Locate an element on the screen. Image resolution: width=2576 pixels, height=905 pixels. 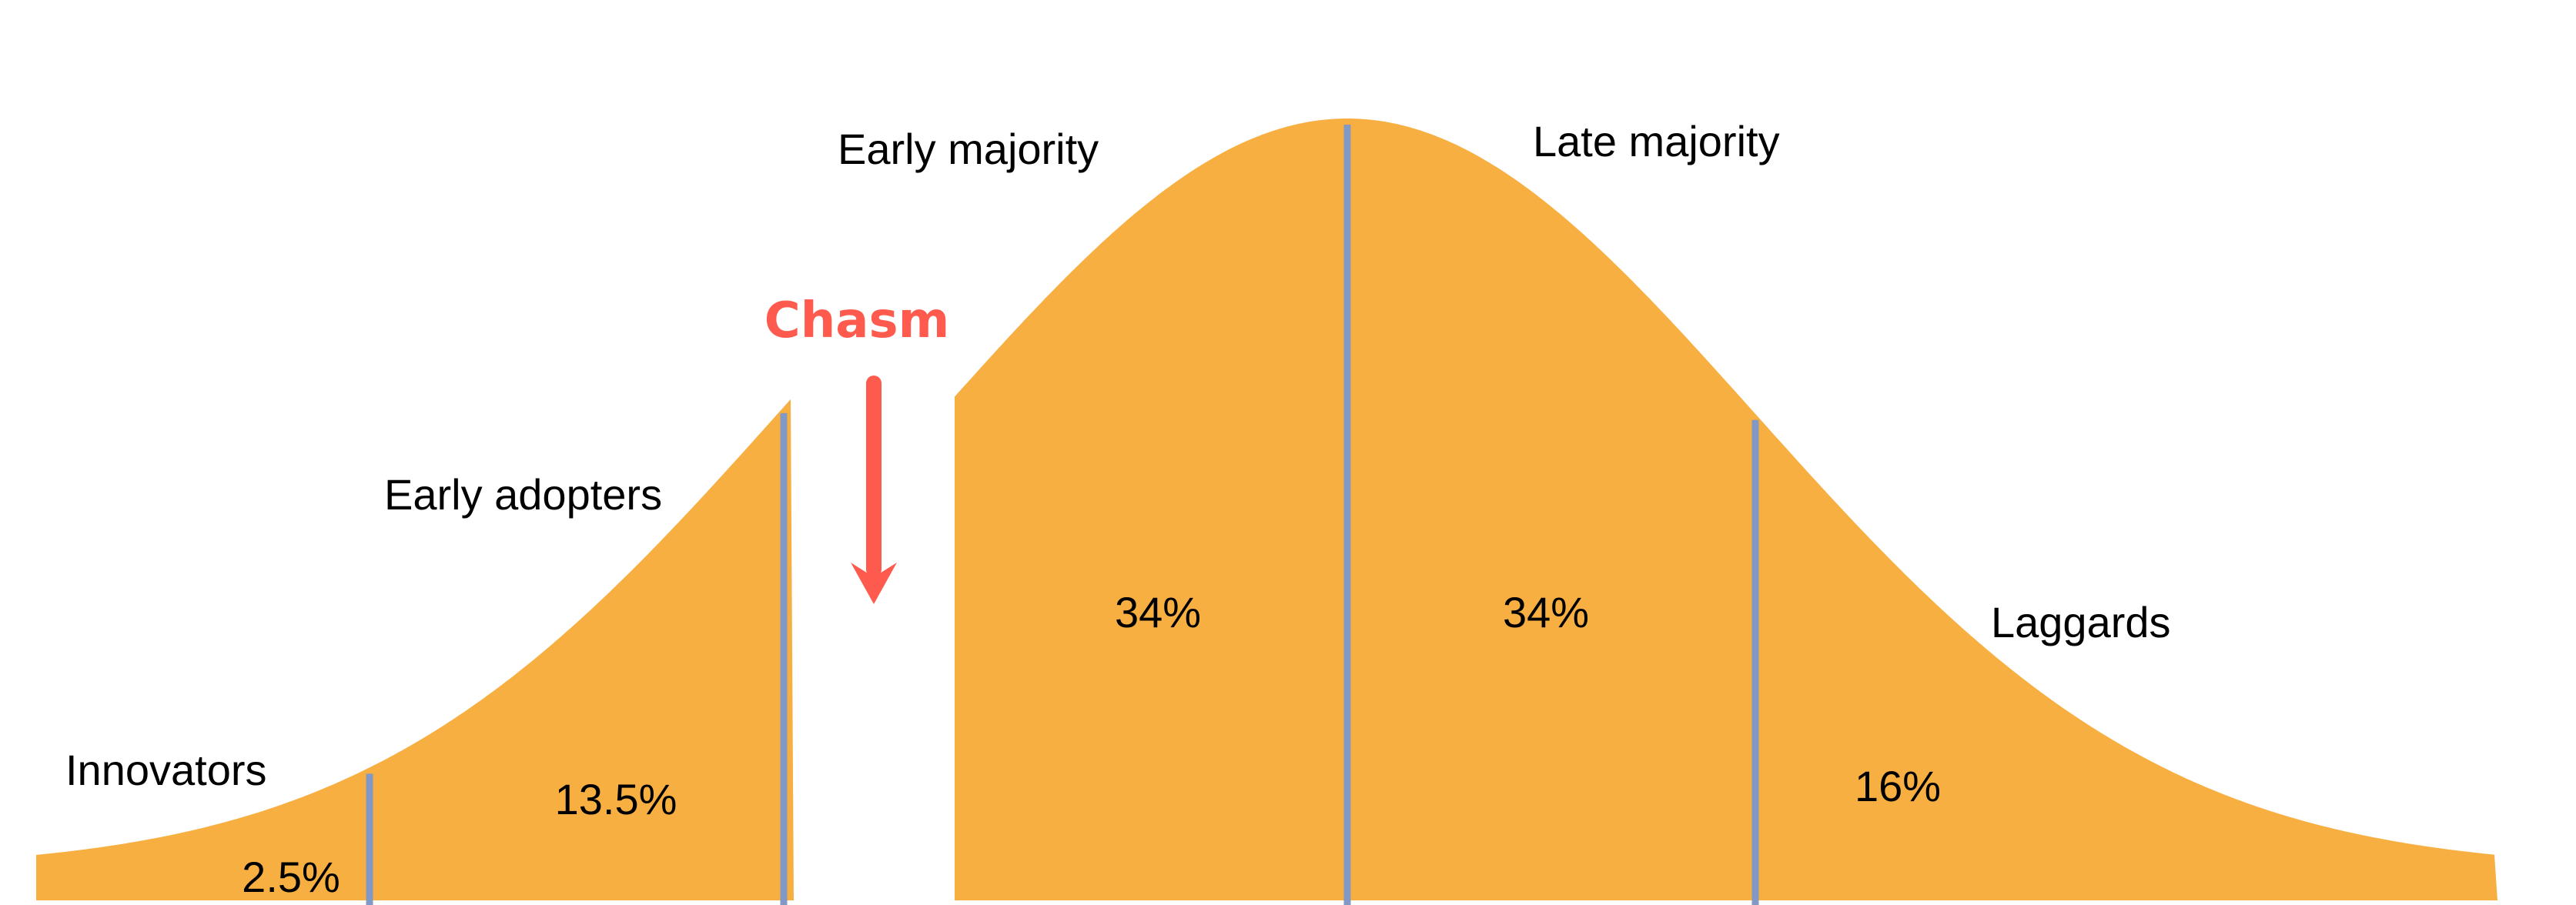
share-early-majority: 34% is located at coordinates (1158, 612).